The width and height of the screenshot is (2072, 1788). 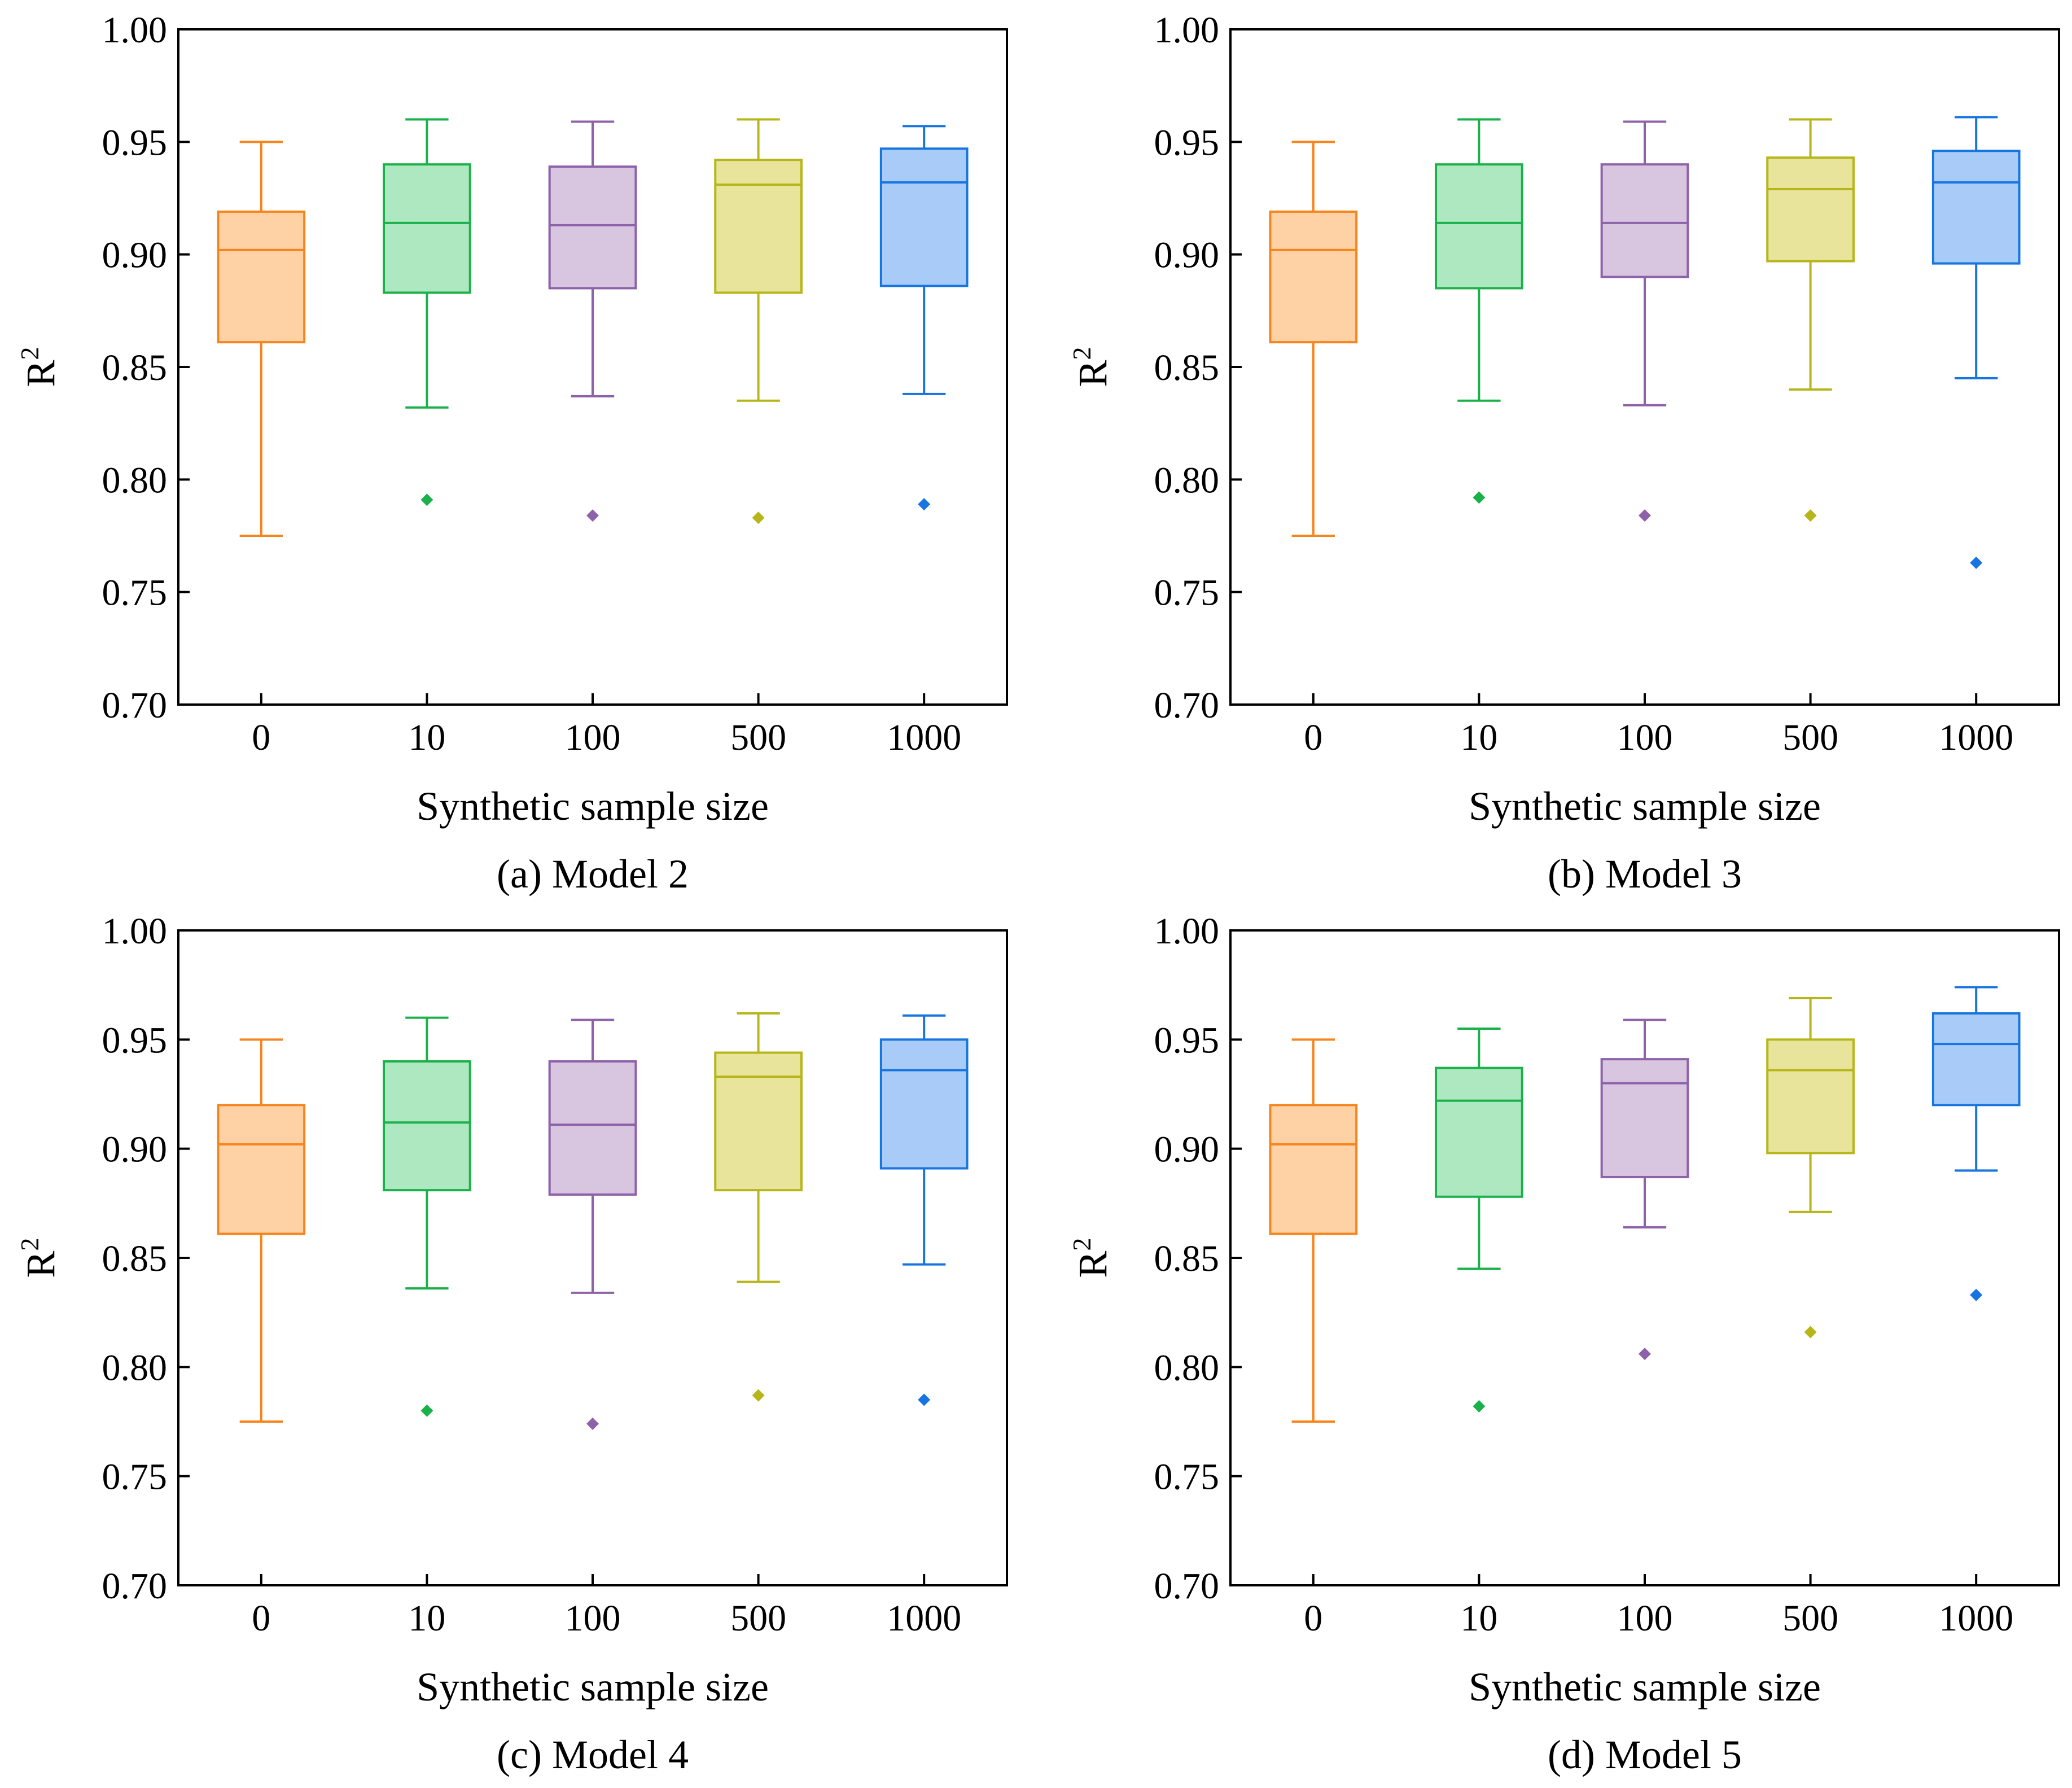 I want to click on plot-frame, so click(x=1644, y=1257).